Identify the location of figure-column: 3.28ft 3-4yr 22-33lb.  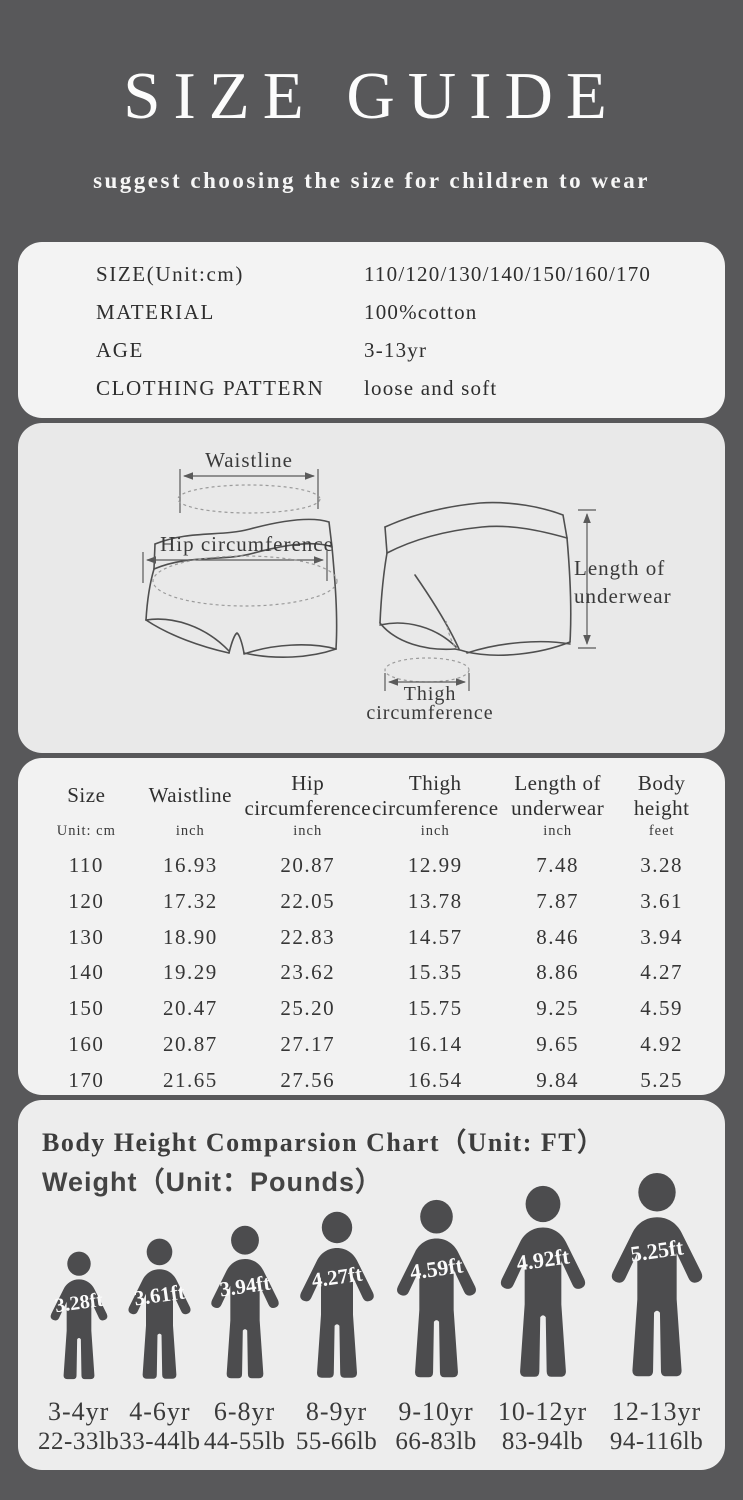
(78, 1353).